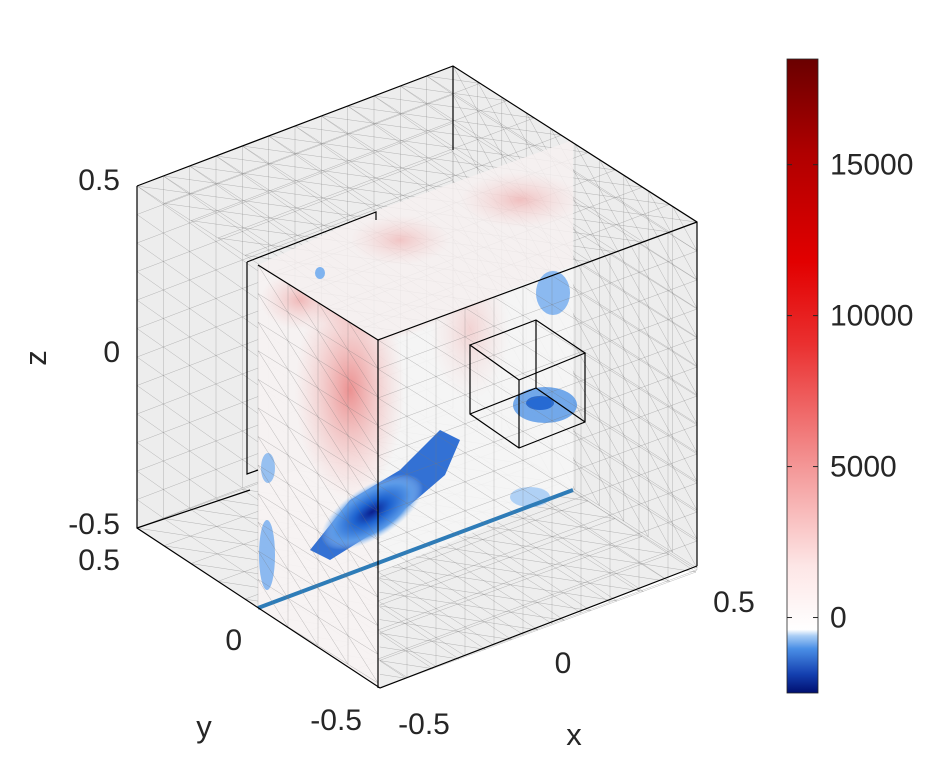 Image resolution: width=938 pixels, height=781 pixels. What do you see at coordinates (734, 602) in the screenshot?
I see `x-tick-label: 0.5` at bounding box center [734, 602].